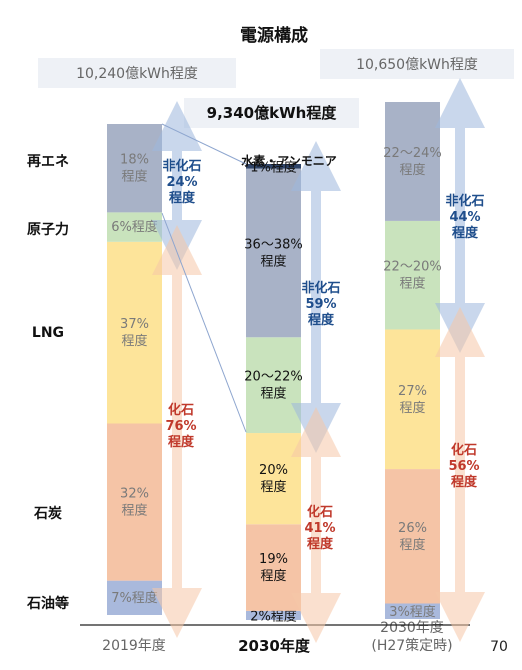 This screenshot has height=670, width=522. I want to click on segment-label: 22～24%程度, so click(412, 162).